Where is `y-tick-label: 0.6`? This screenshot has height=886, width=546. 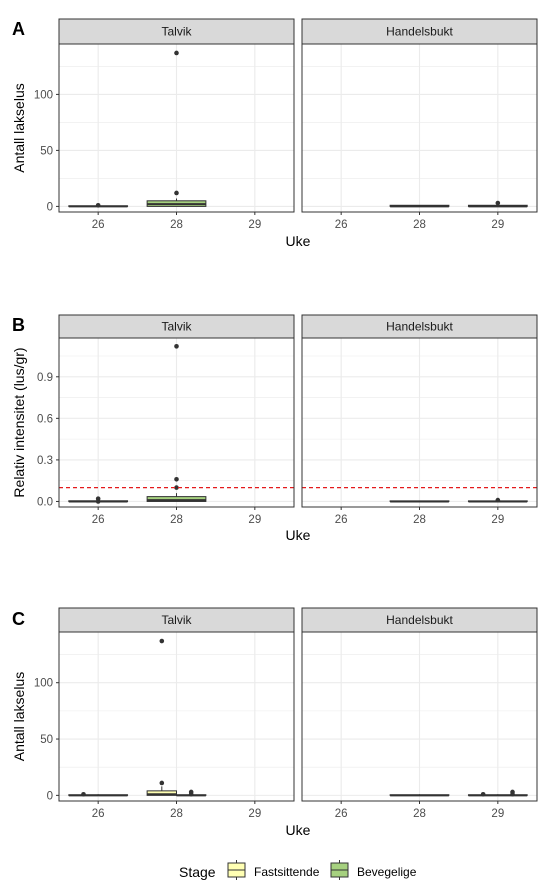 y-tick-label: 0.6 is located at coordinates (45, 419).